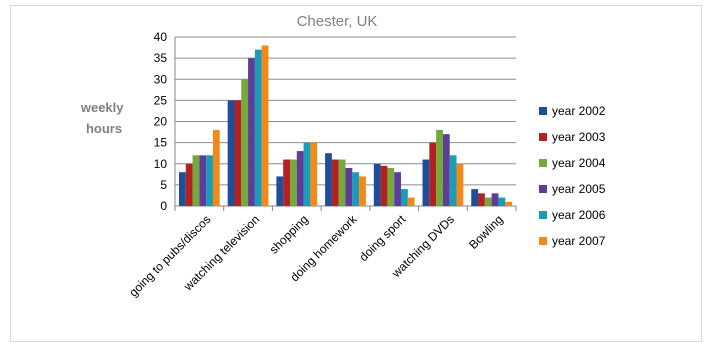  What do you see at coordinates (161, 100) in the screenshot?
I see `y-tick-label: 25` at bounding box center [161, 100].